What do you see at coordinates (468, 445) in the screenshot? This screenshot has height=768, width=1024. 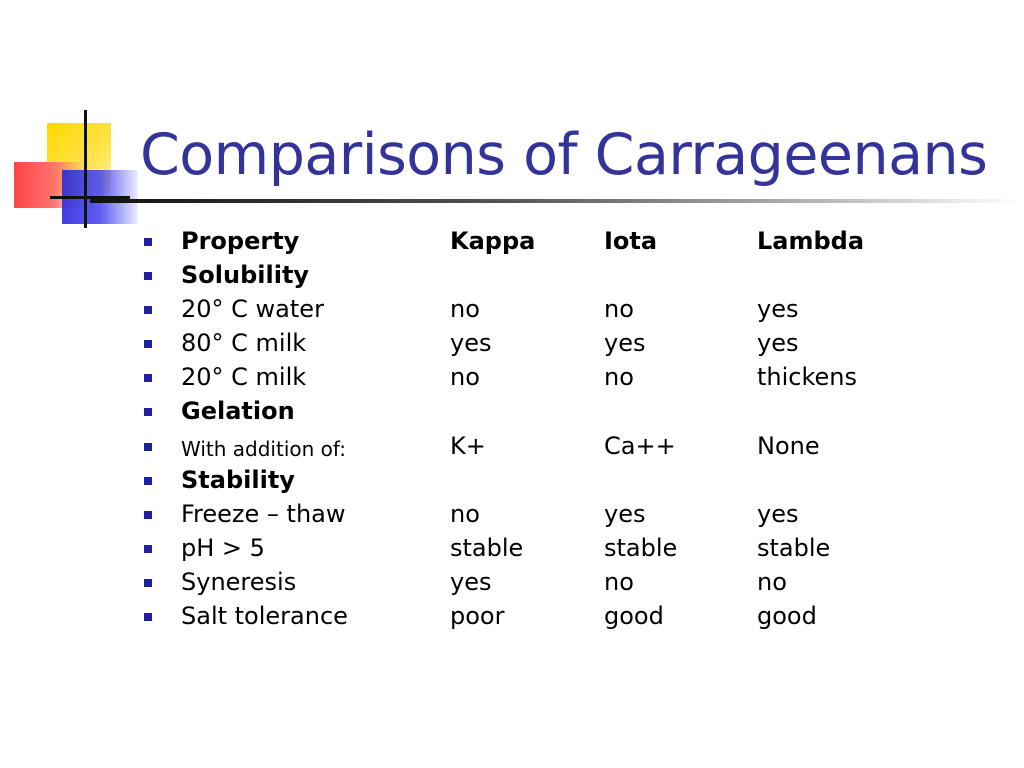 I see `kappa-cell: K+` at bounding box center [468, 445].